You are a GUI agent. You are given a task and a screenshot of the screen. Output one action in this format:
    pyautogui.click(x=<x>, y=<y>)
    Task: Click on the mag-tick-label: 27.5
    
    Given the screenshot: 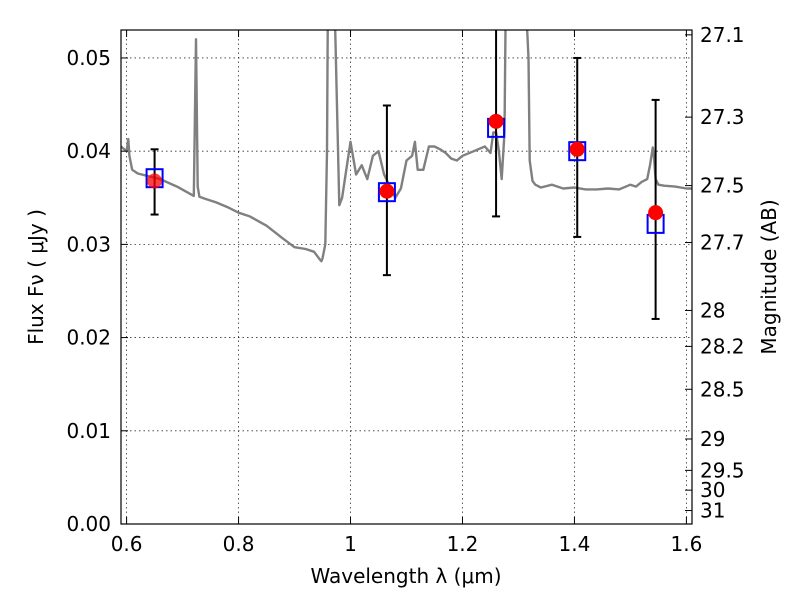 What is the action you would take?
    pyautogui.click(x=722, y=186)
    